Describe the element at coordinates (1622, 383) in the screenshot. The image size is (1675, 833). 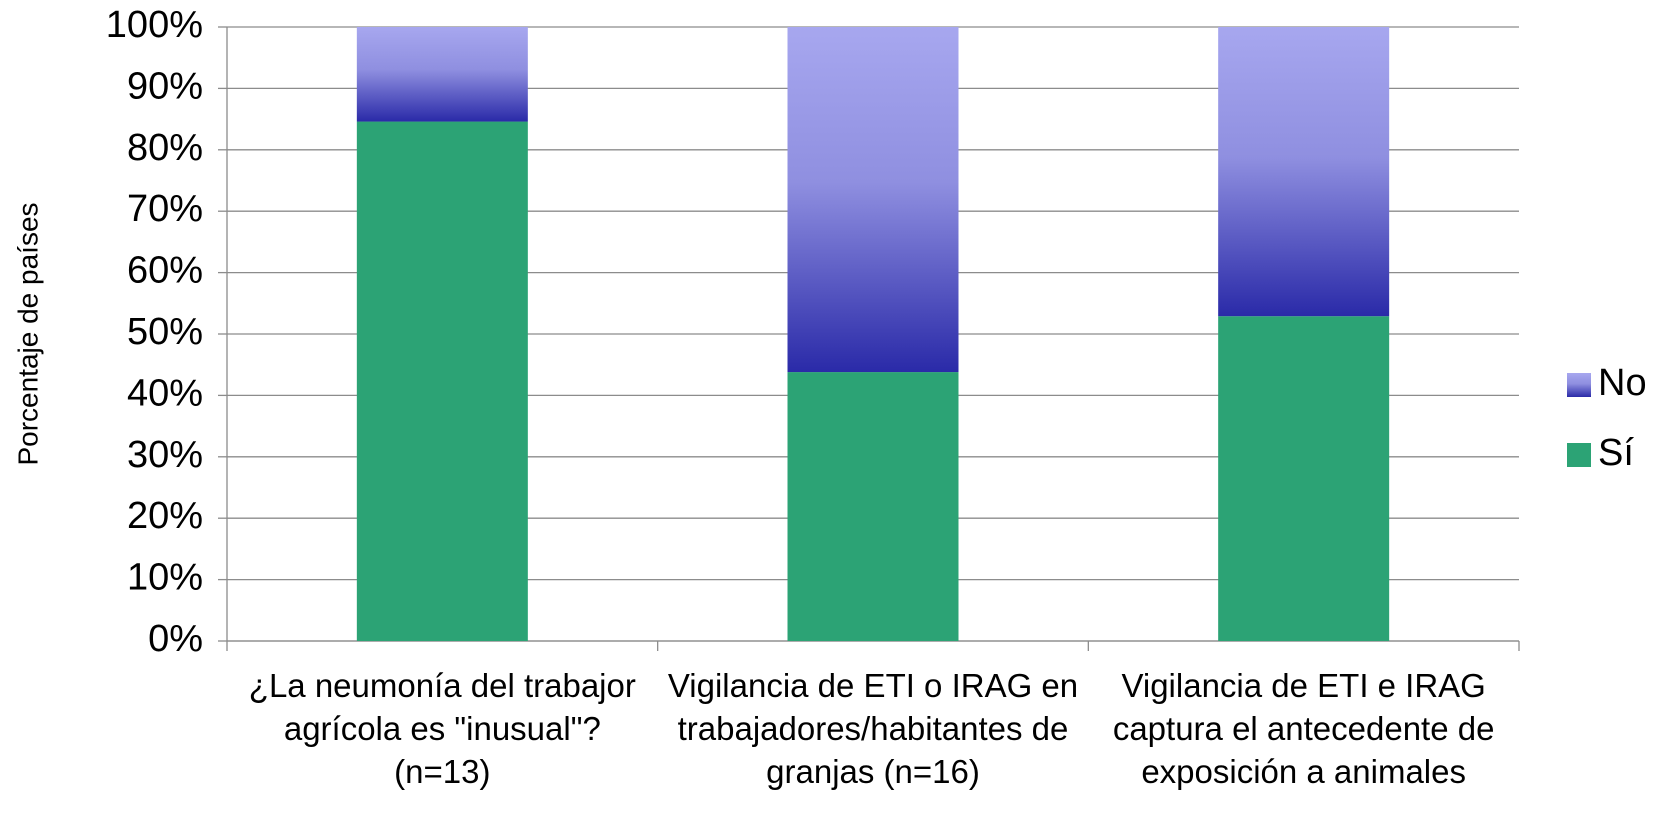
I see `legend-label: No` at that location.